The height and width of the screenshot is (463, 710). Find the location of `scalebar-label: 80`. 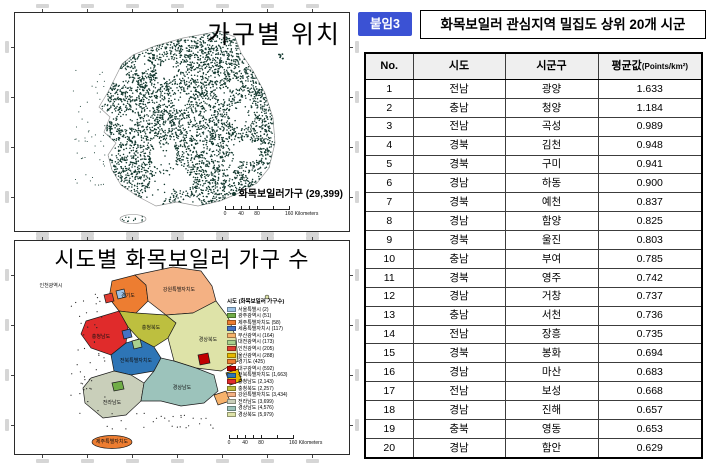

scalebar-label: 80 is located at coordinates (261, 443).